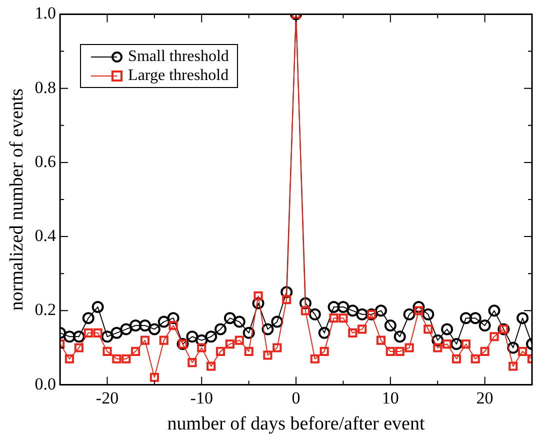 The width and height of the screenshot is (539, 438). What do you see at coordinates (45, 87) in the screenshot?
I see `y-tick-label: 0.8` at bounding box center [45, 87].